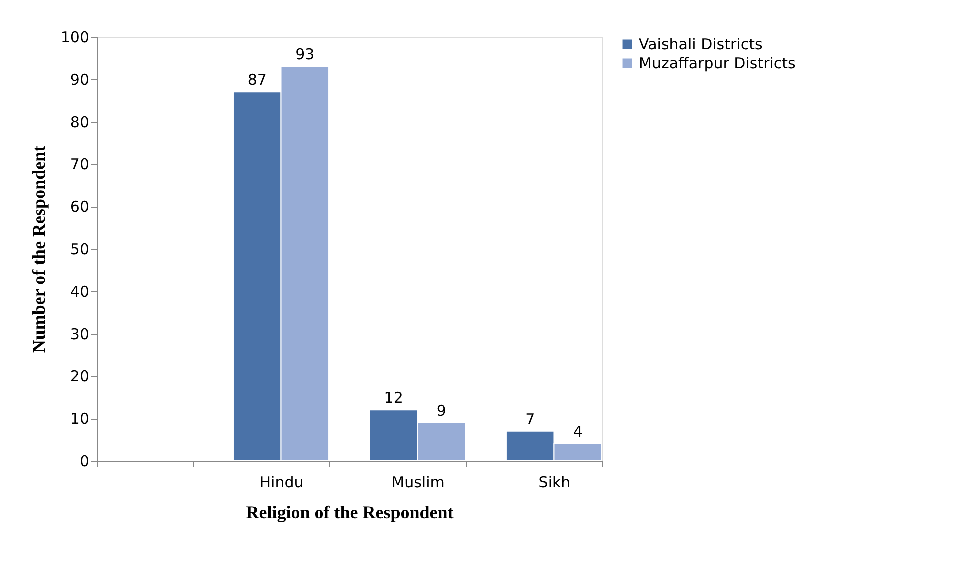 The height and width of the screenshot is (578, 956). Describe the element at coordinates (75, 37) in the screenshot. I see `y-tick-label: 100` at that location.